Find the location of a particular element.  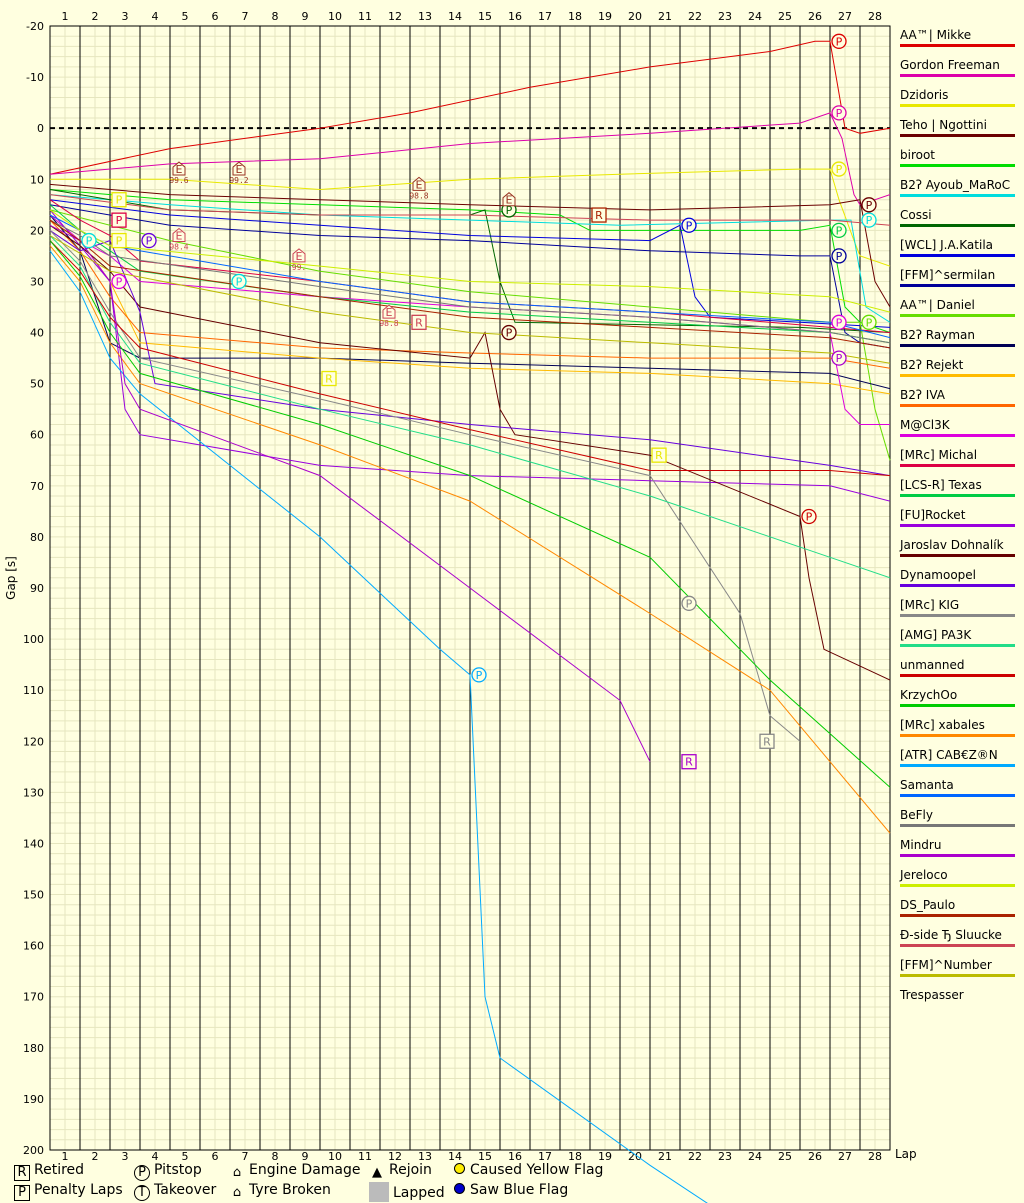

legend-entry: Trespasser is located at coordinates (960, 1003).